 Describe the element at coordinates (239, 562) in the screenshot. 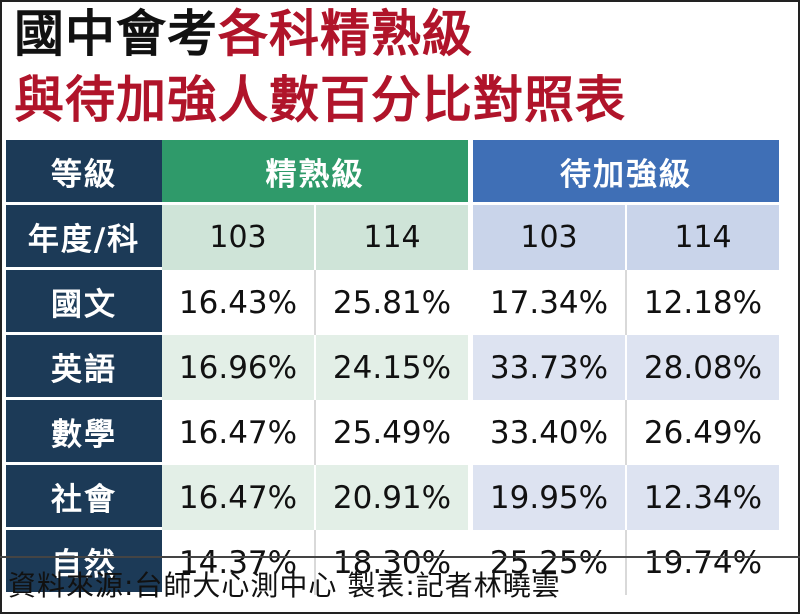

I see `table-cell: 14.37%` at that location.